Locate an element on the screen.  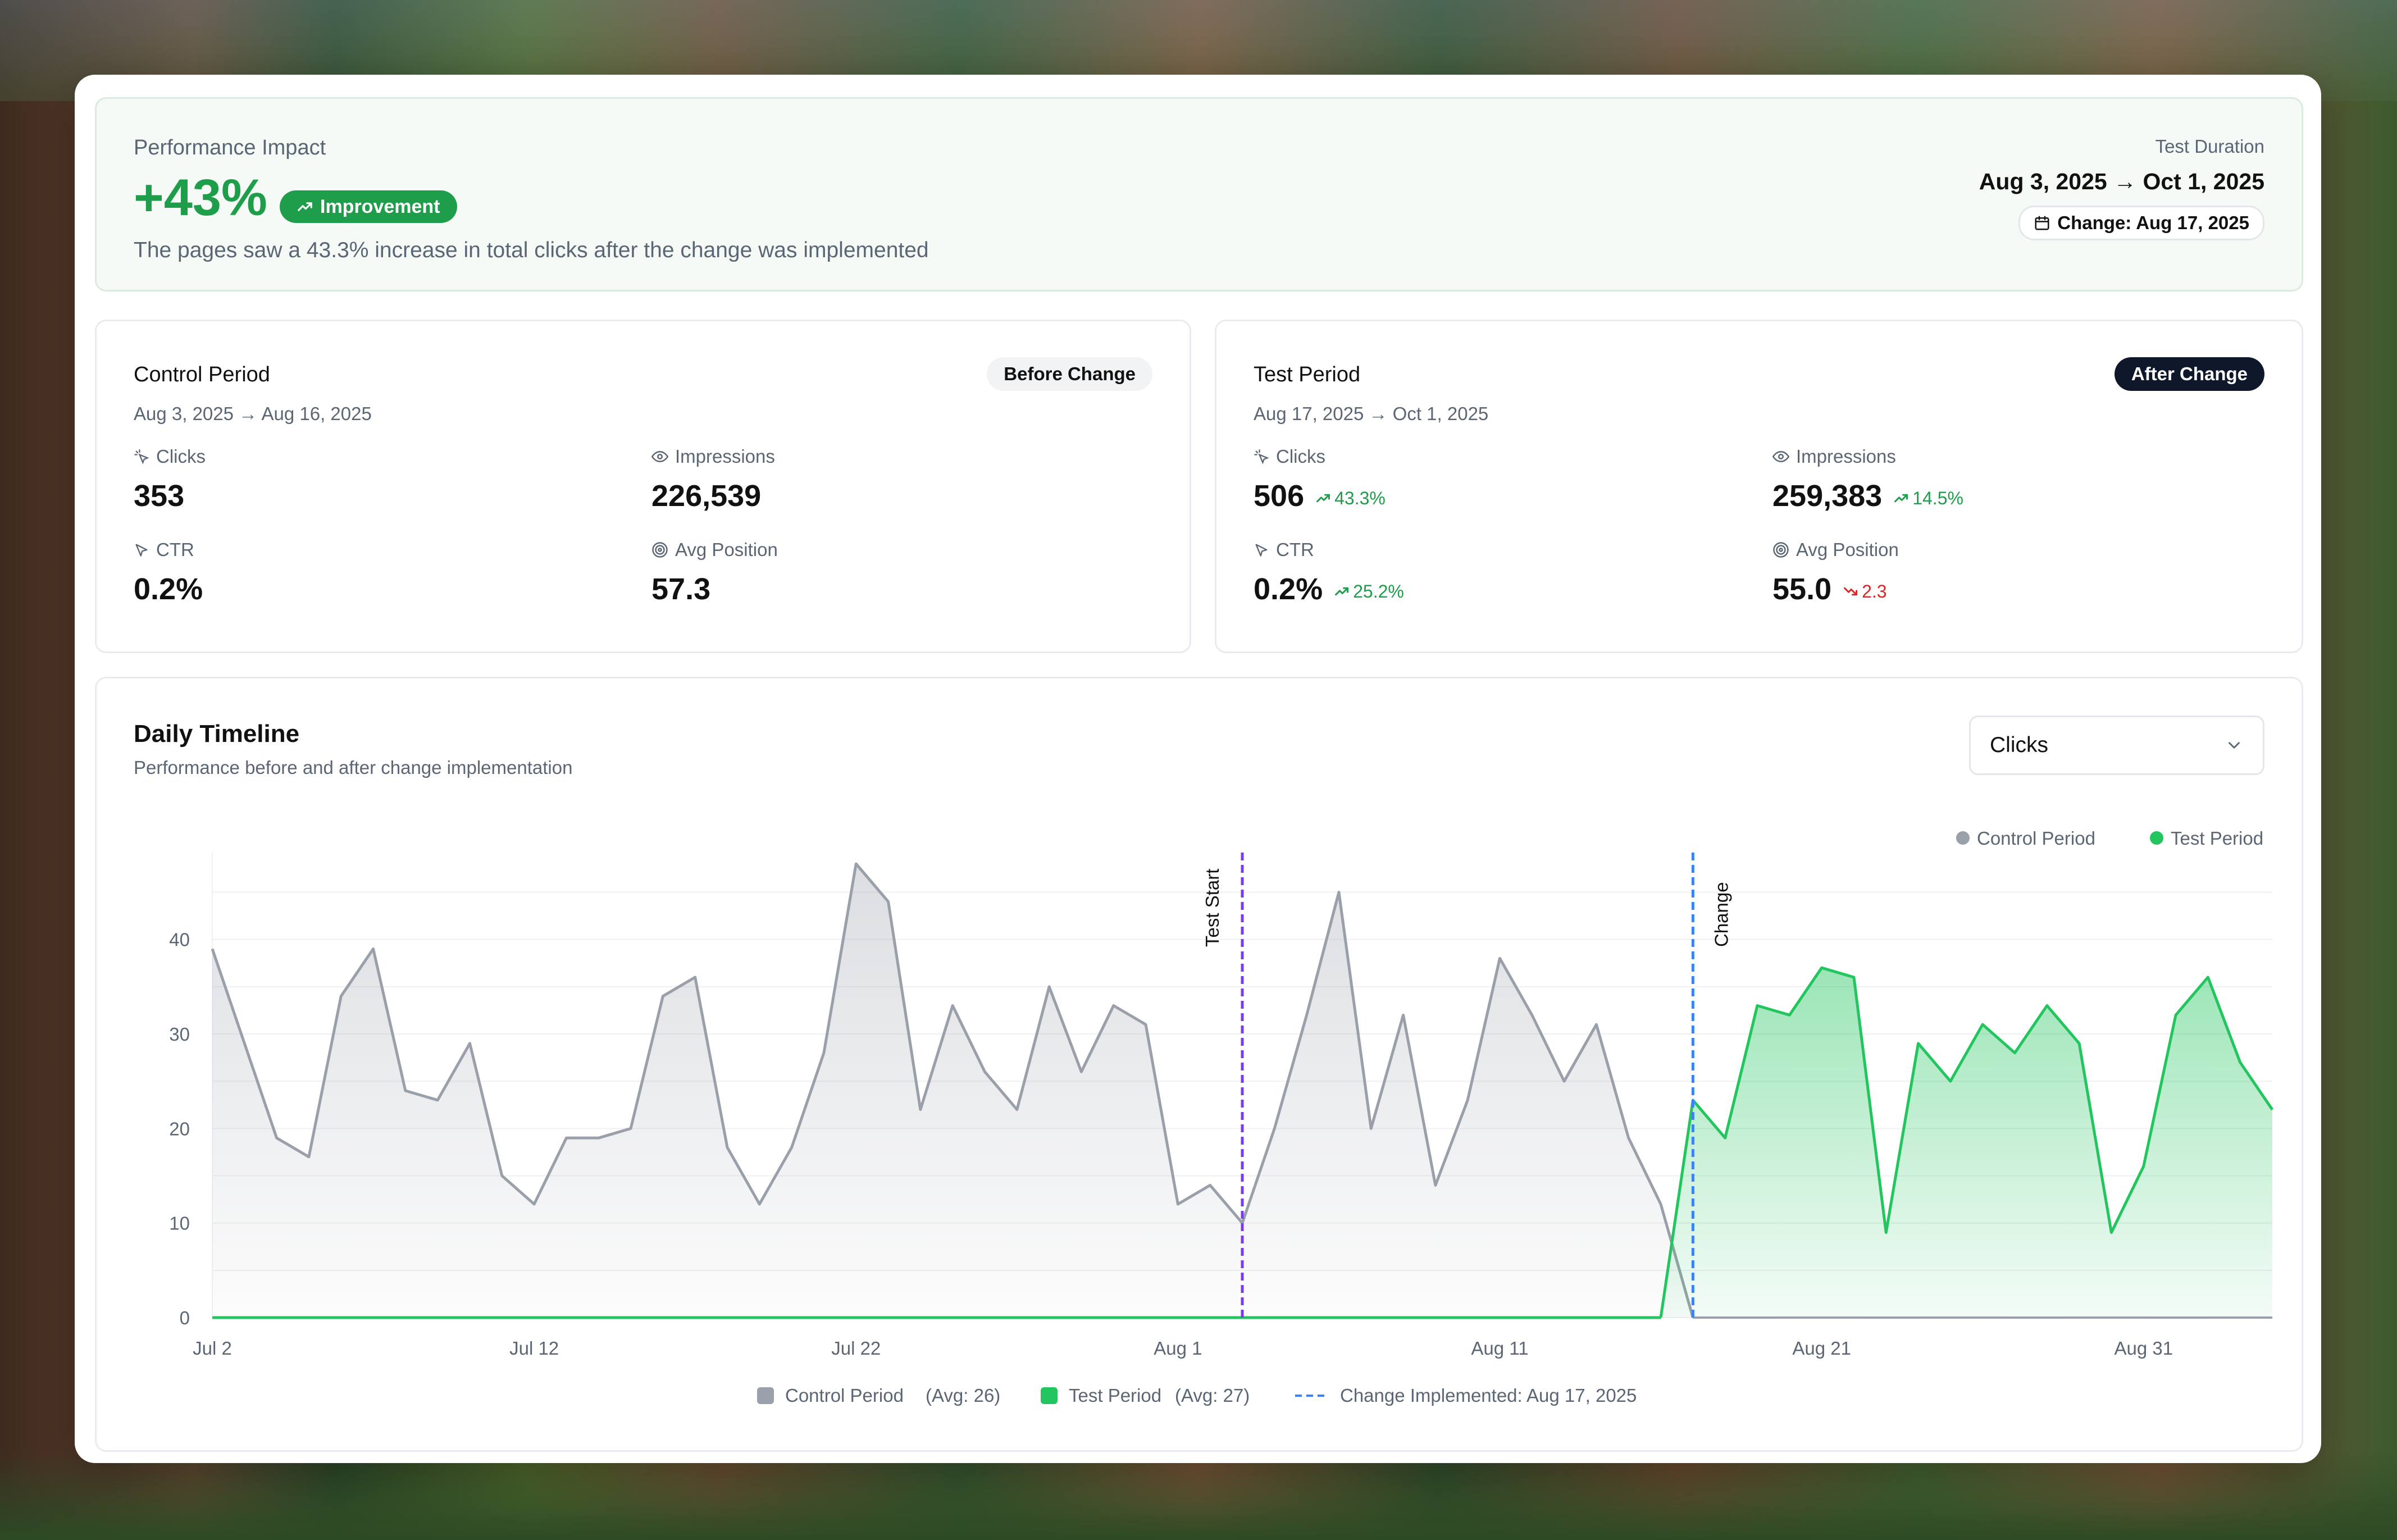
test-period-dates: Aug 17, 2025 → Oct 1, 2025 is located at coordinates (1372, 414).